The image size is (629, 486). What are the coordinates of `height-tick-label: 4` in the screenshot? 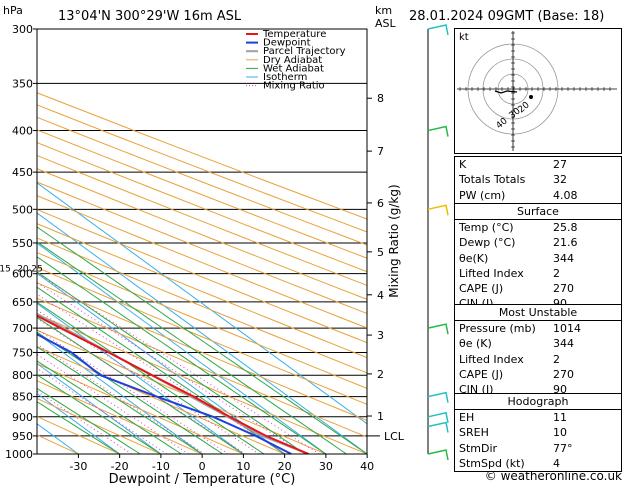 It's located at (380, 295).